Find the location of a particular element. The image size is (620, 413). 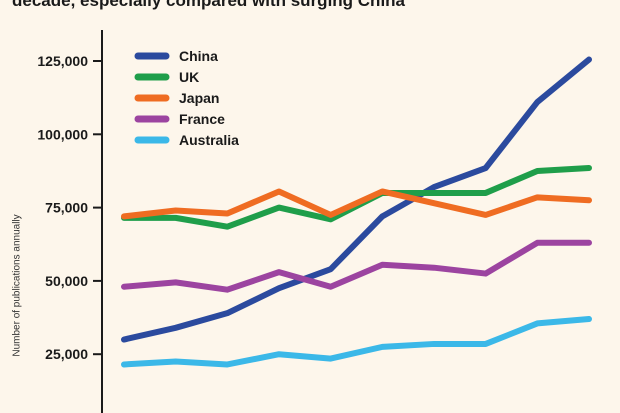

series-line-australia is located at coordinates (356, 342).